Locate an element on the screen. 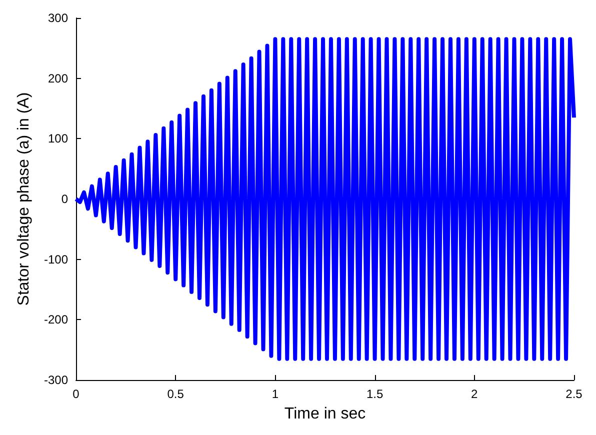 This screenshot has width=596, height=435. x-tick-label: 0.5 is located at coordinates (175, 394).